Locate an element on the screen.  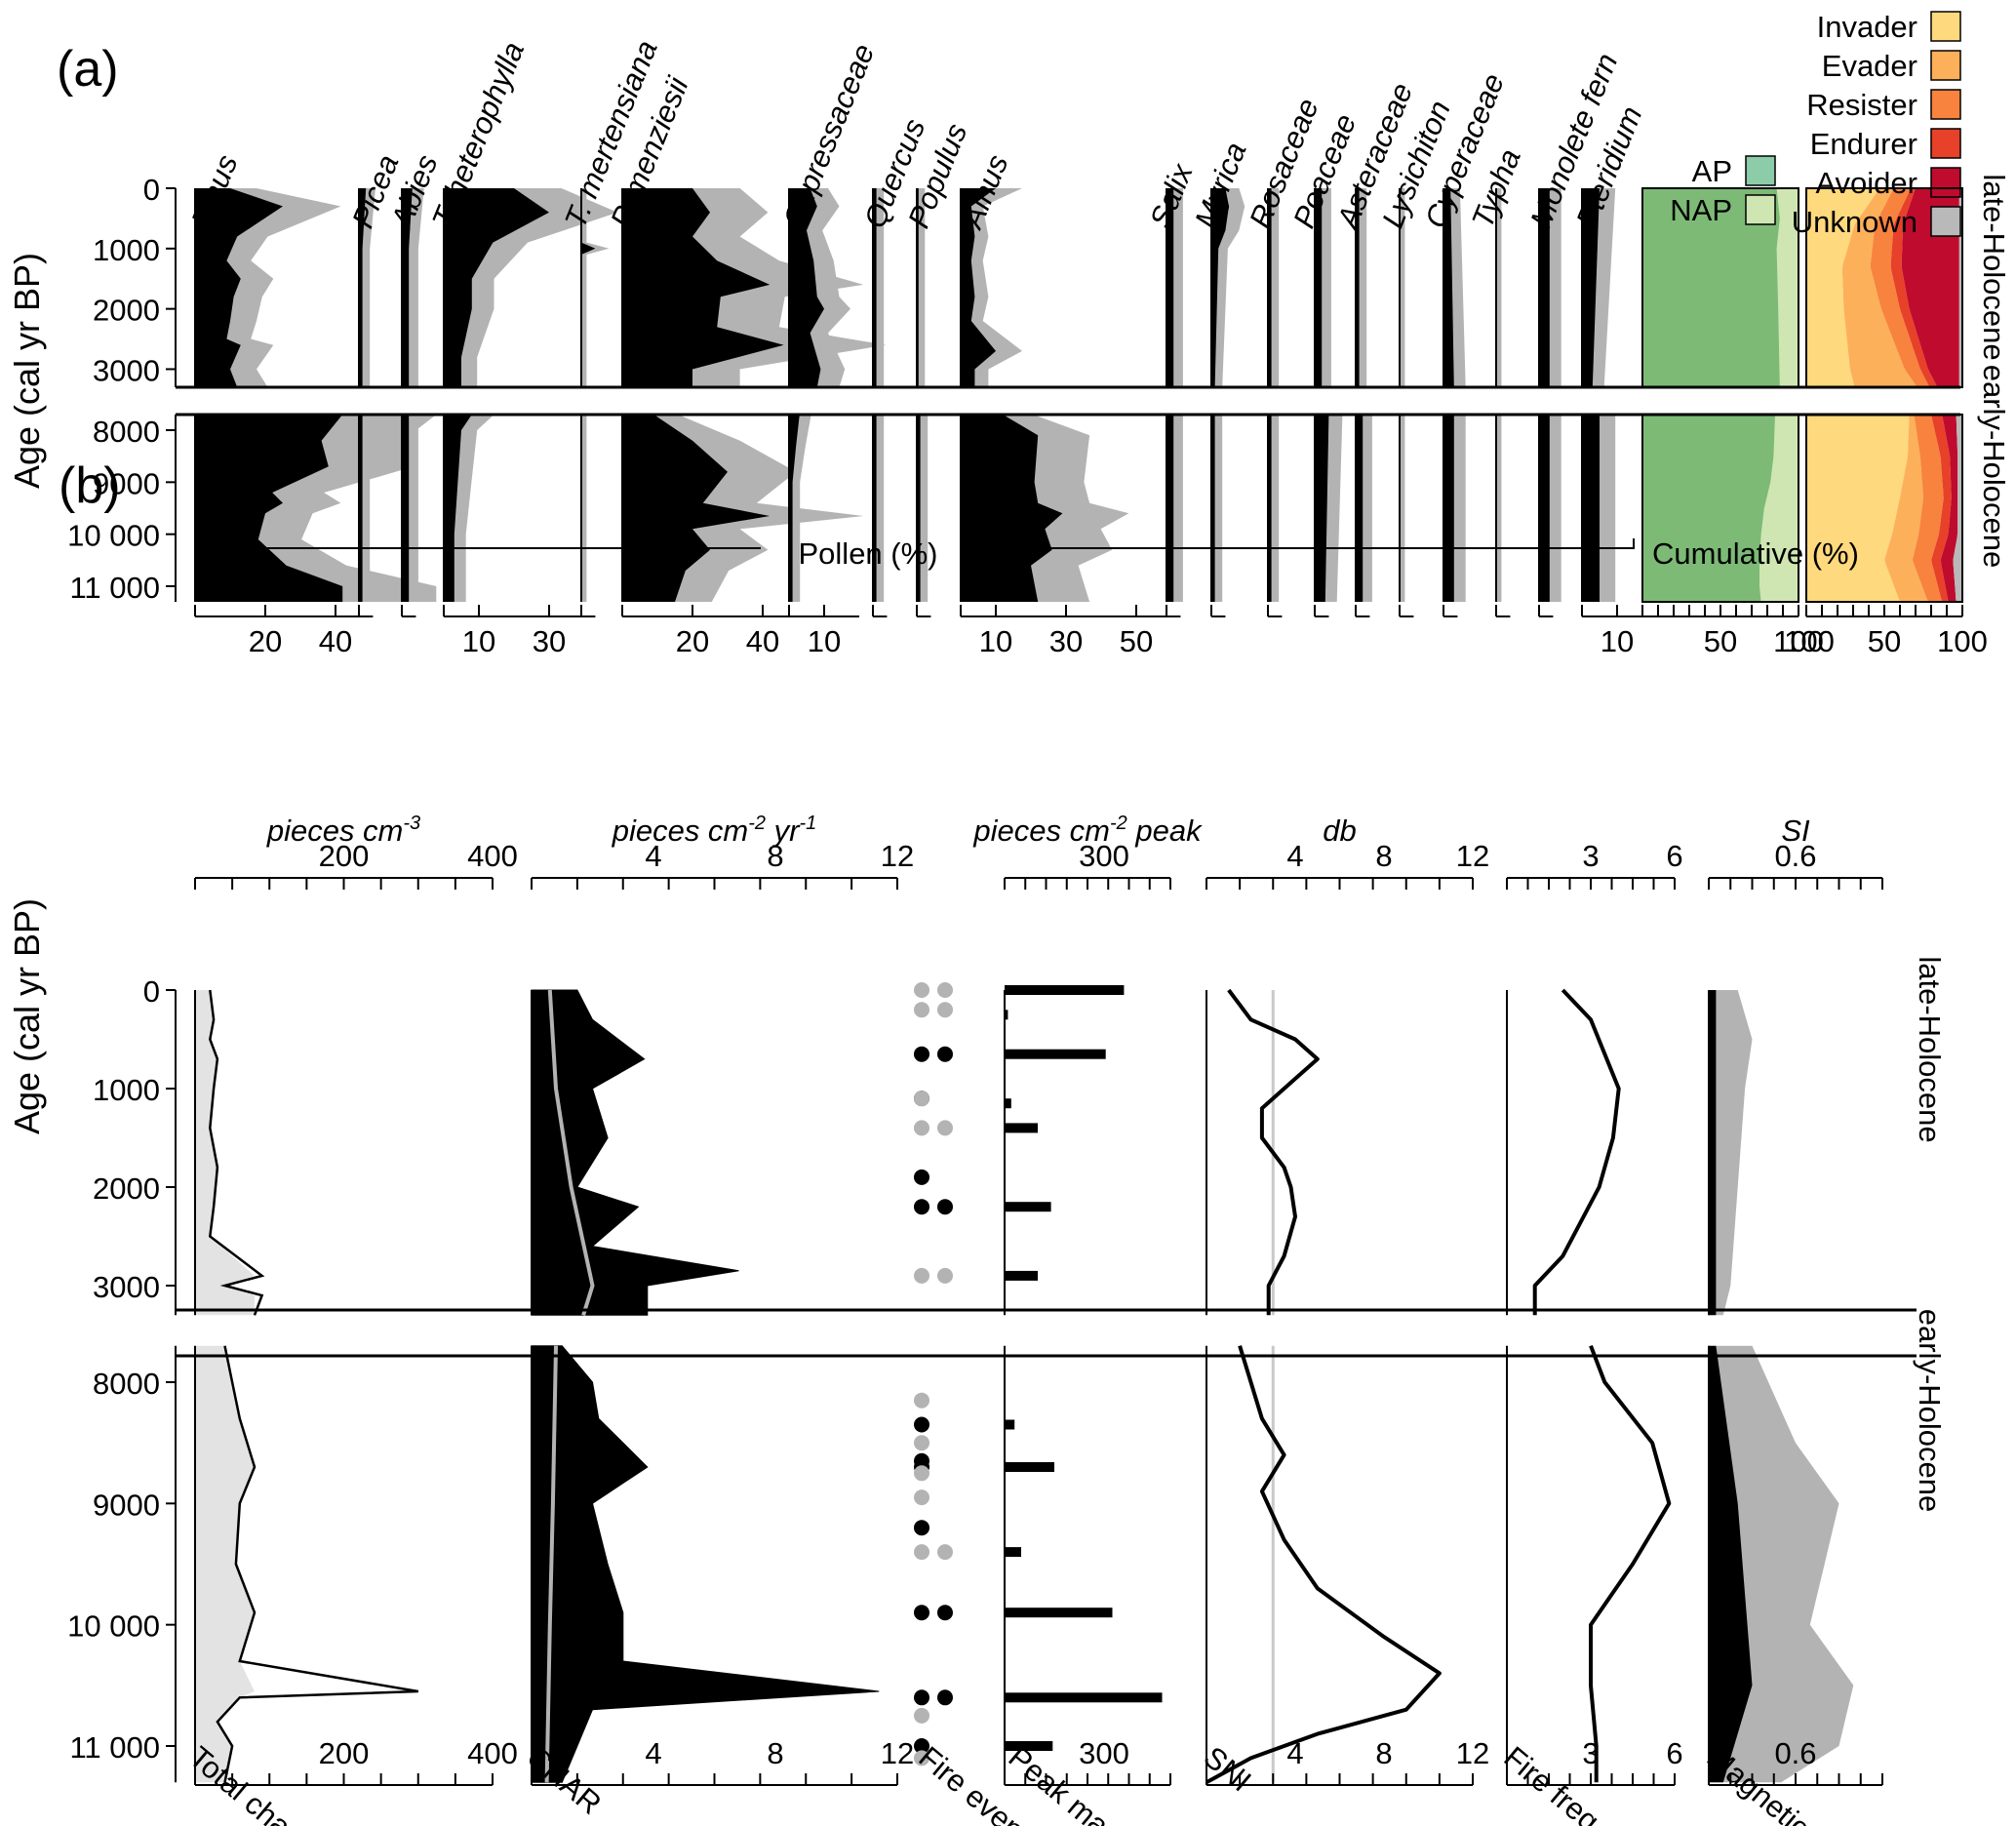
apnap-tick-label-100: 100 is located at coordinates (1798, 641).